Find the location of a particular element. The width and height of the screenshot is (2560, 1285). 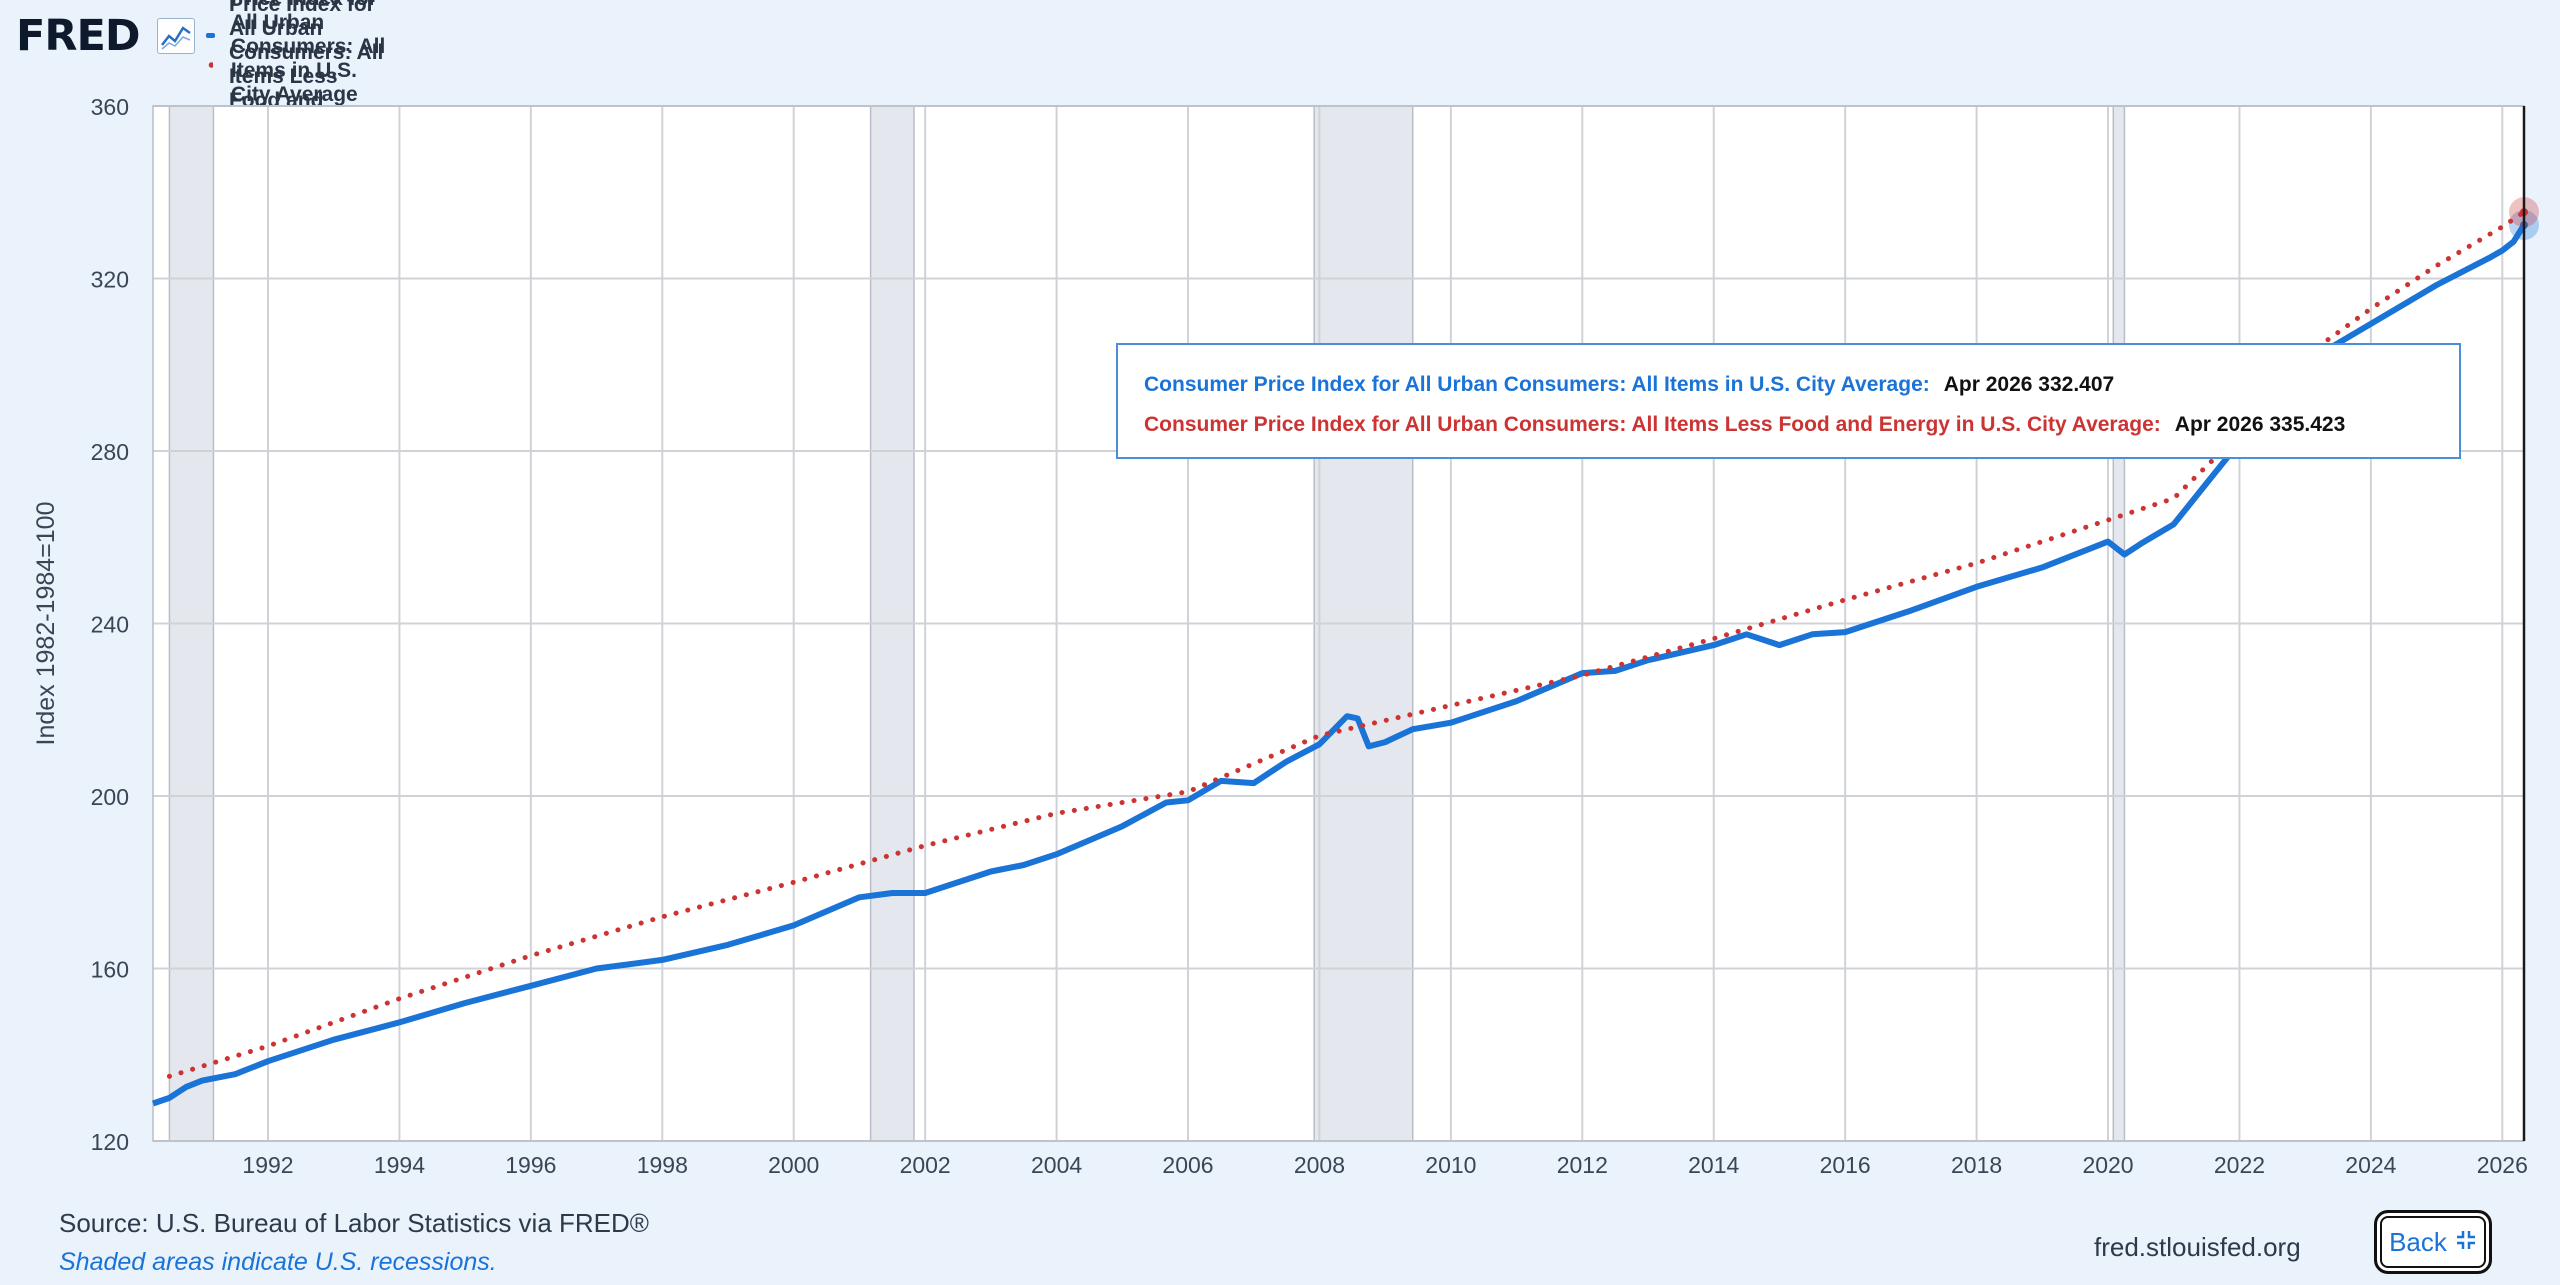

fred-logo: FRED is located at coordinates (78, 36).